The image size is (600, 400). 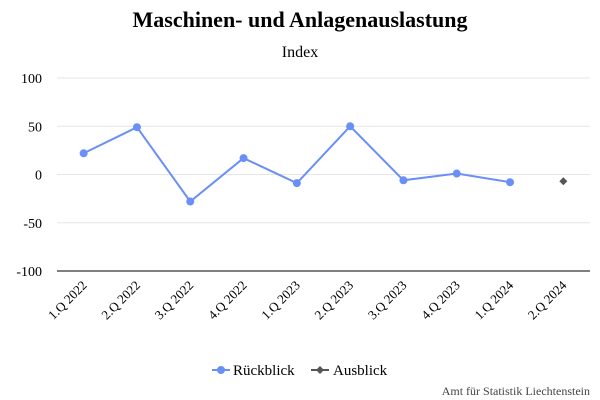 What do you see at coordinates (493, 299) in the screenshot?
I see `x-tick-label: 1.Q 2024` at bounding box center [493, 299].